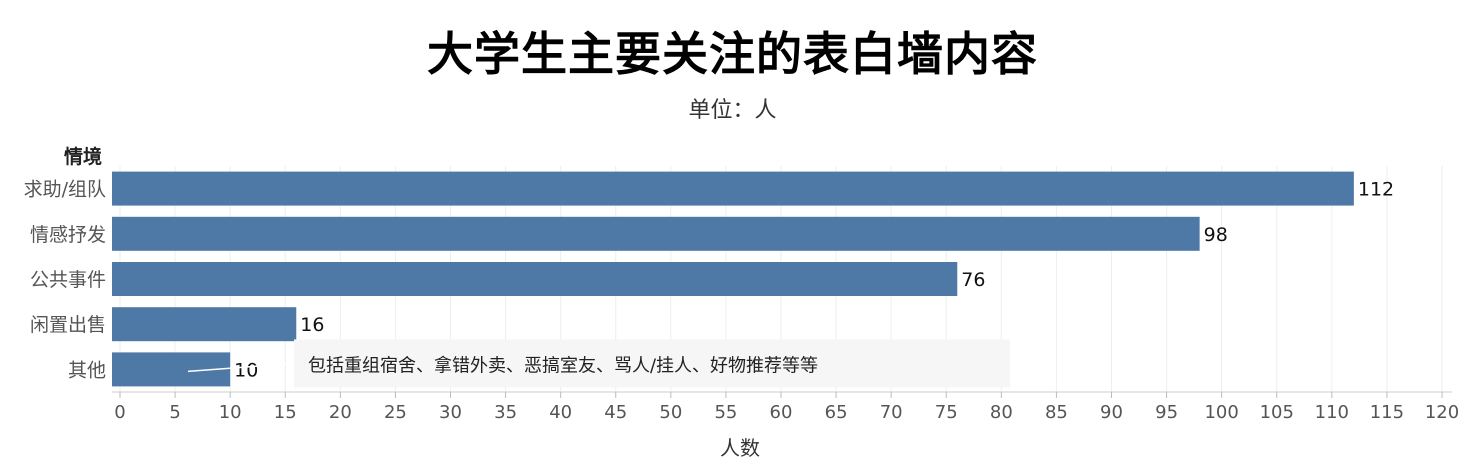 The height and width of the screenshot is (472, 1465). Describe the element at coordinates (119, 412) in the screenshot. I see `x-tick-label: 0` at that location.